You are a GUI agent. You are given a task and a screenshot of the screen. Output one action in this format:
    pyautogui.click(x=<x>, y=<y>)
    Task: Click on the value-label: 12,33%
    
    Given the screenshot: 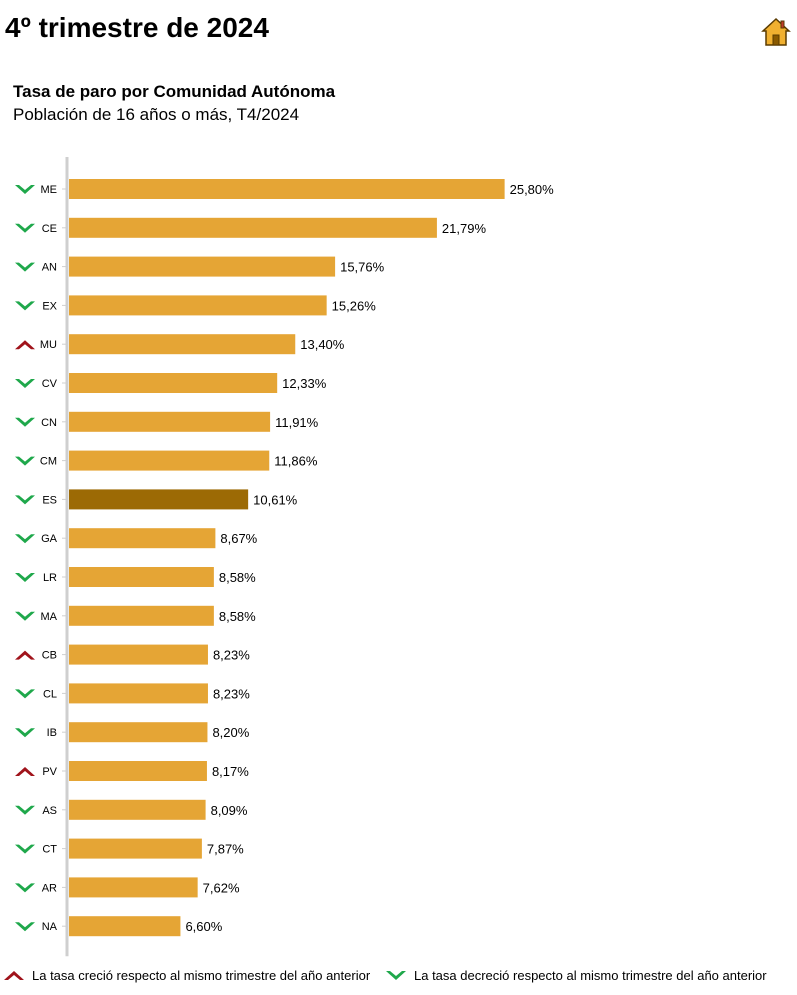 What is the action you would take?
    pyautogui.click(x=304, y=383)
    